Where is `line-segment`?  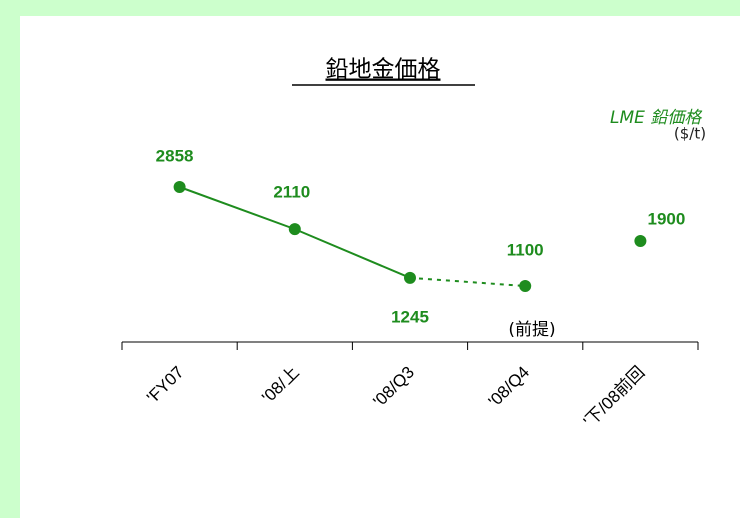
line-segment is located at coordinates (467, 281).